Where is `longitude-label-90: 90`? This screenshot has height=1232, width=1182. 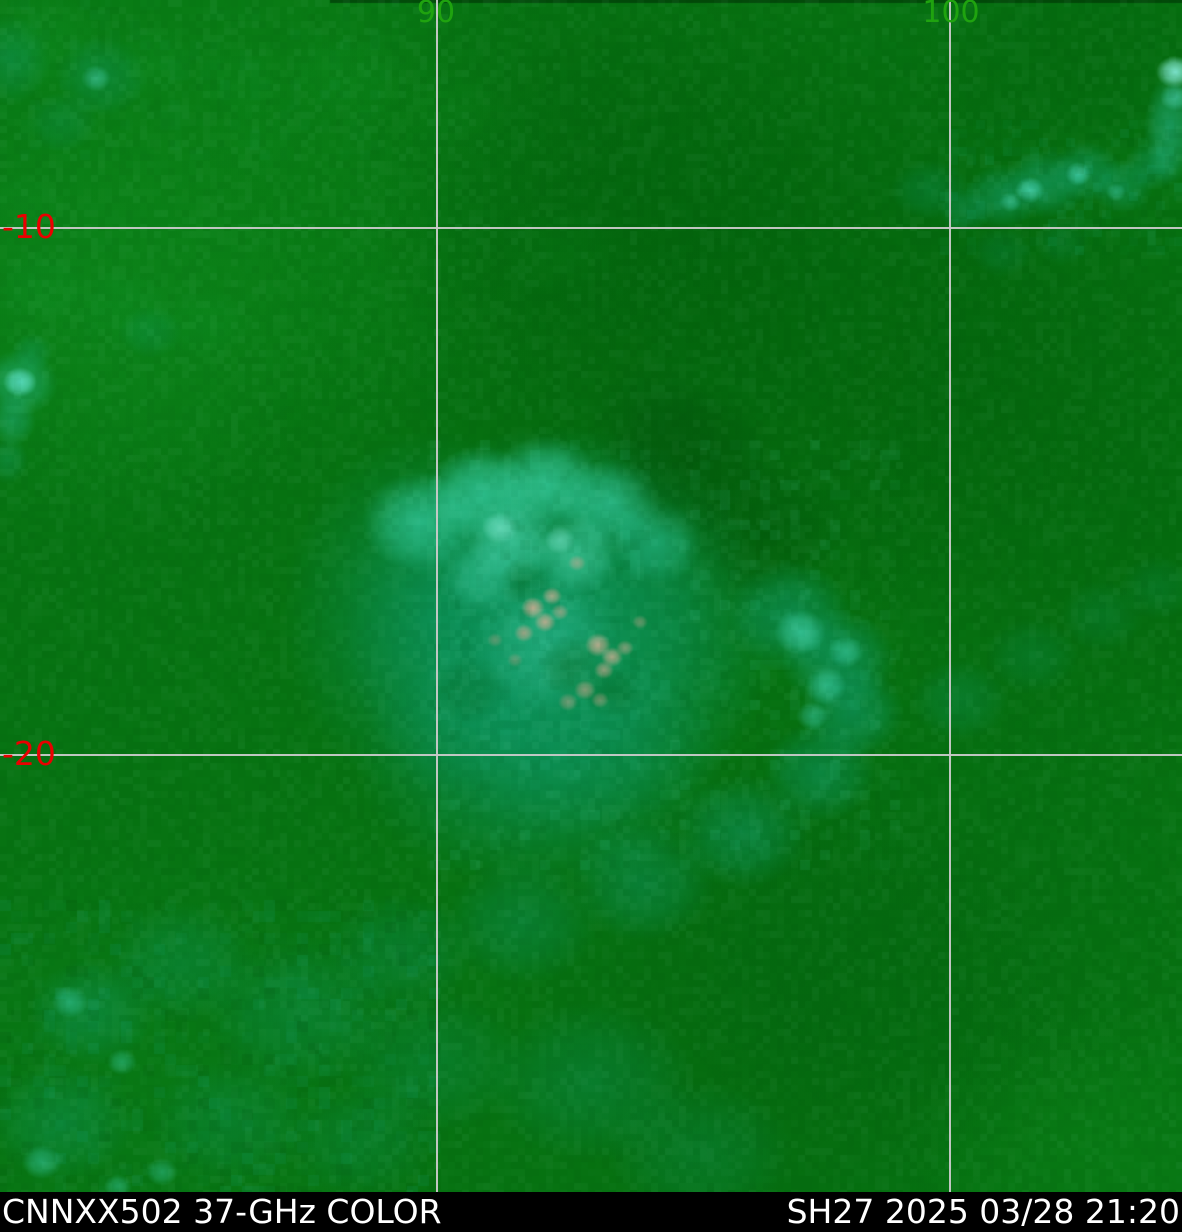
longitude-label-90: 90 is located at coordinates (436, 15).